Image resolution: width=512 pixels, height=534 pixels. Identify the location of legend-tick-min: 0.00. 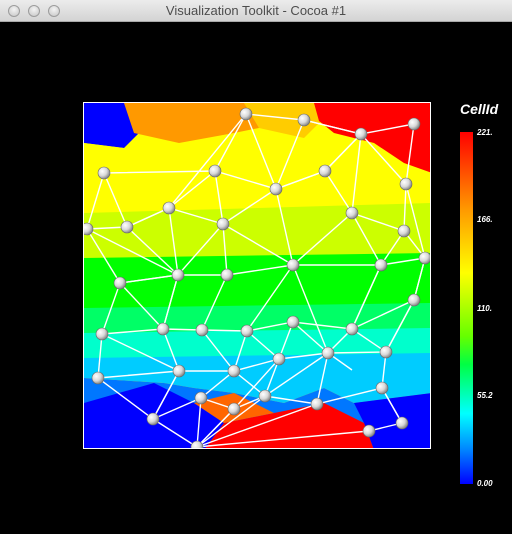
(485, 483).